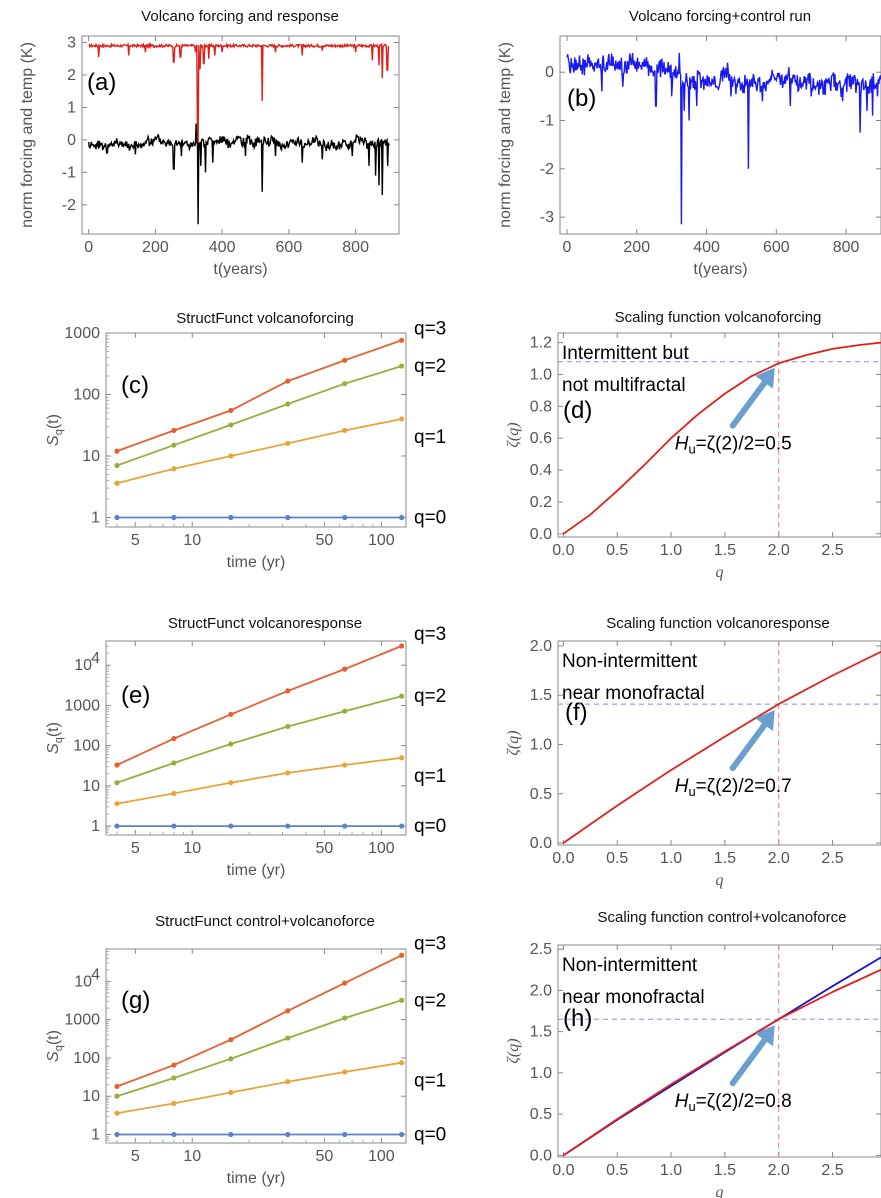  I want to click on x-axis-label: t(years), so click(720, 269).